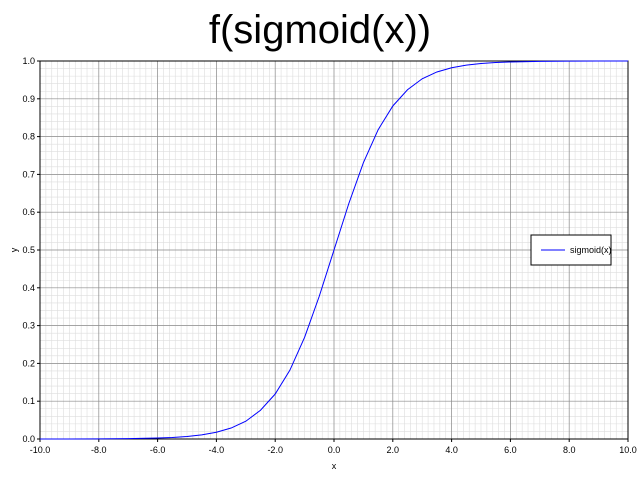 This screenshot has width=640, height=480. Describe the element at coordinates (569, 450) in the screenshot. I see `x-tick-label: 8.0` at that location.